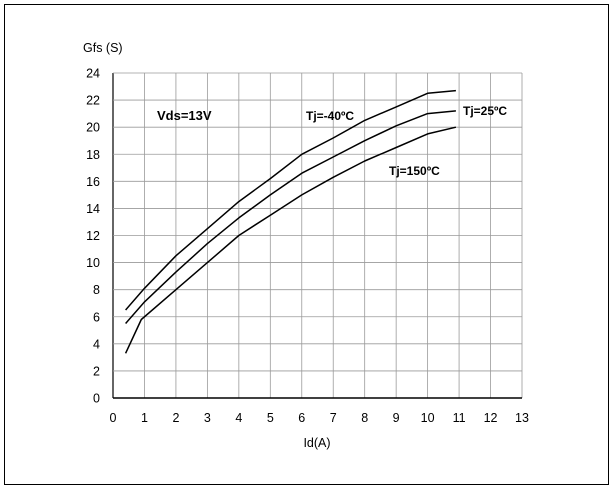  Describe the element at coordinates (96, 344) in the screenshot. I see `y-tick-label: 4` at that location.